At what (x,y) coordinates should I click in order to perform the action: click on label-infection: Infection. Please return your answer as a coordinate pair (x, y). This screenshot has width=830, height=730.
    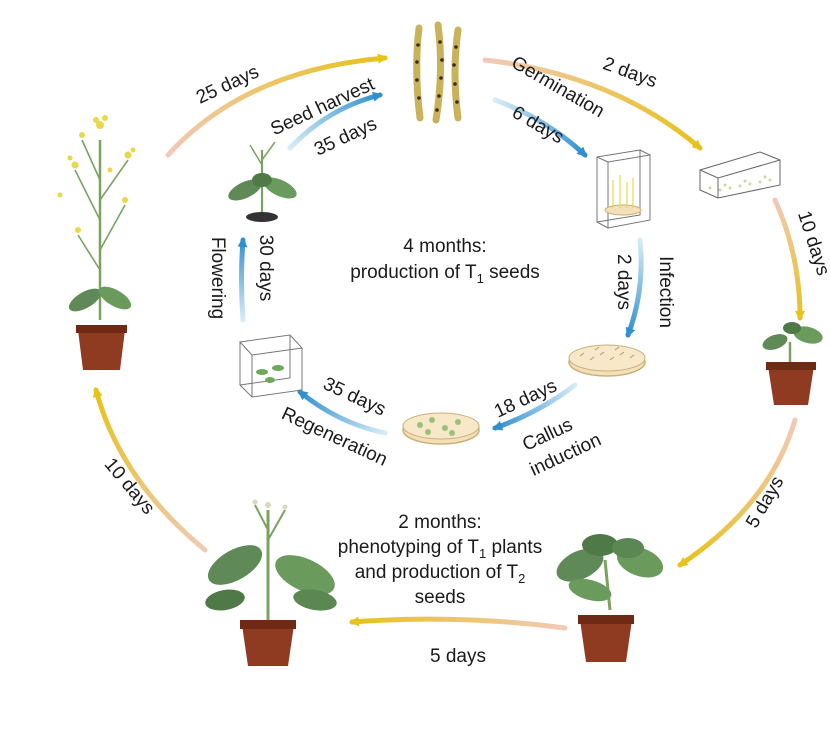
    Looking at the image, I should click on (665, 292).